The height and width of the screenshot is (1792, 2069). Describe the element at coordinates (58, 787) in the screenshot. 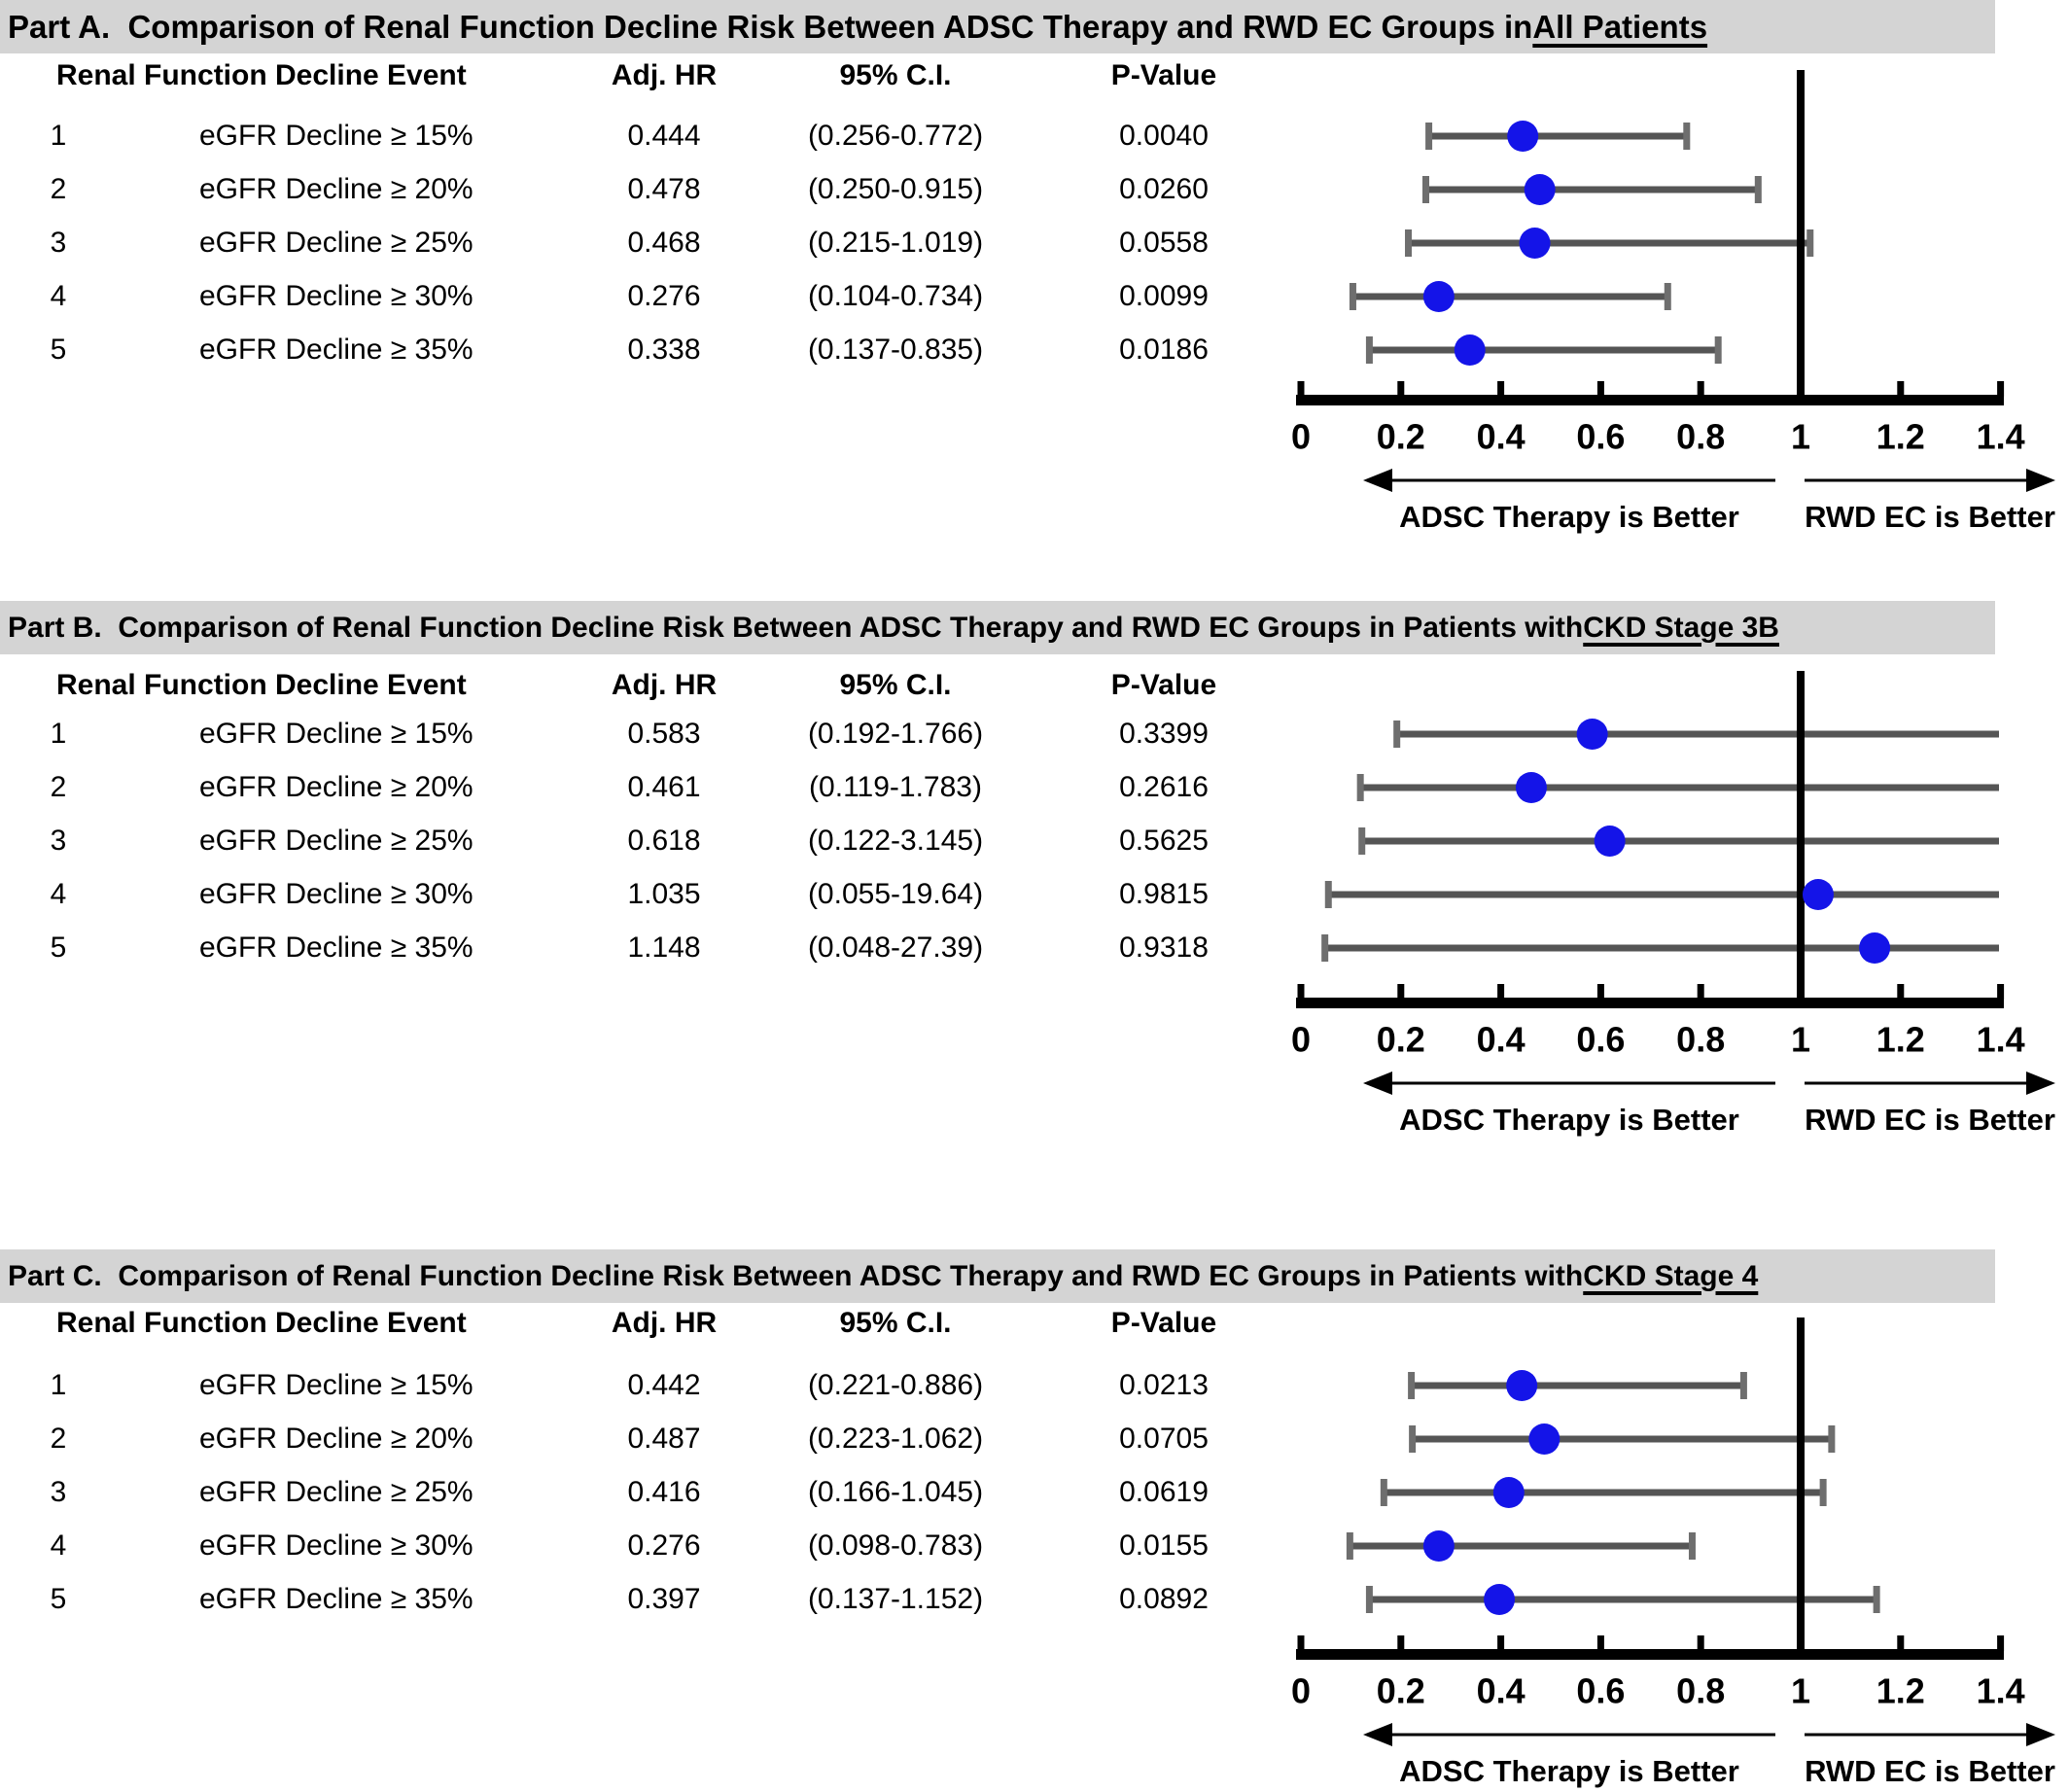

I see `row-number: 2` at that location.